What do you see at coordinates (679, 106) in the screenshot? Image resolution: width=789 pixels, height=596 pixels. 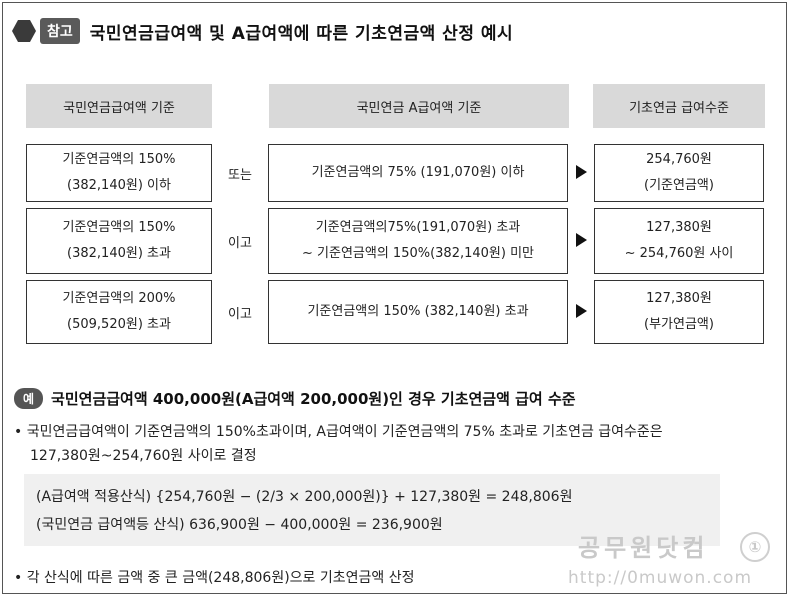 I see `header-basic-pension-level: 기초연금 급여수준` at bounding box center [679, 106].